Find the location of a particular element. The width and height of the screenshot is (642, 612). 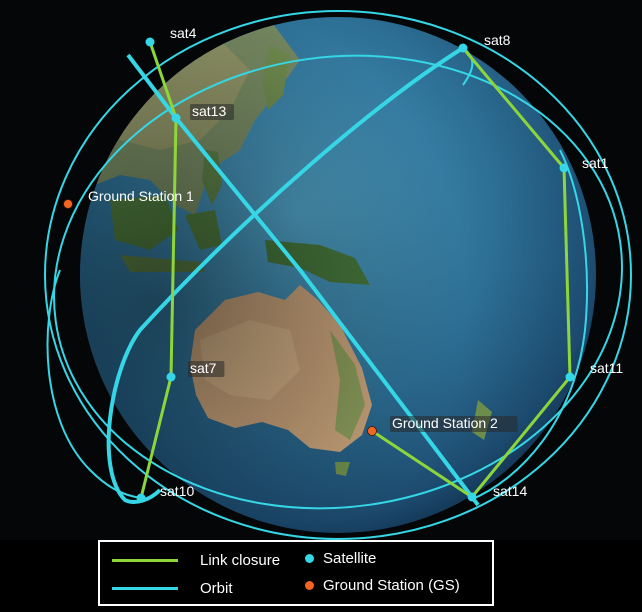

ground-station-swatch is located at coordinates (309, 585).